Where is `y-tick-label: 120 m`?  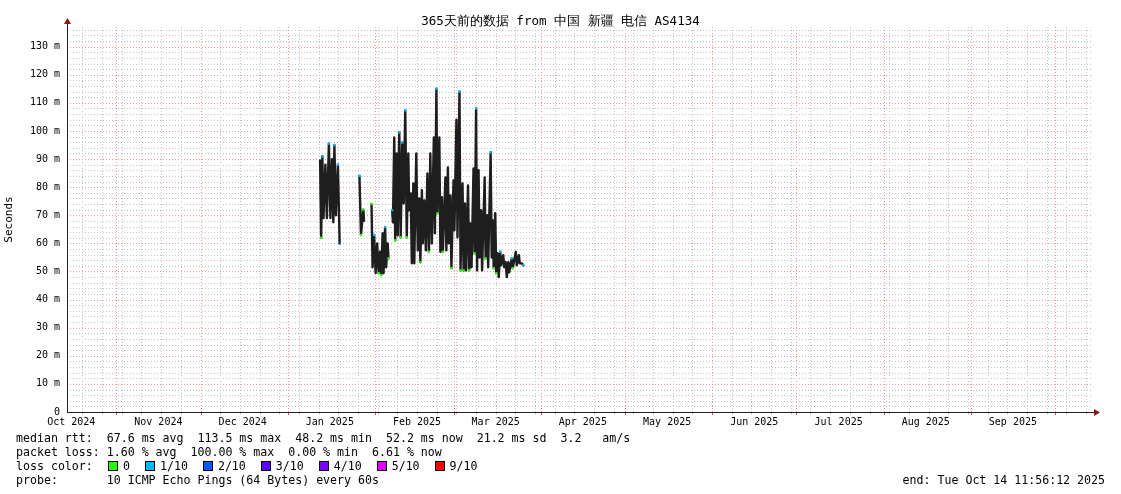 y-tick-label: 120 m is located at coordinates (44, 74).